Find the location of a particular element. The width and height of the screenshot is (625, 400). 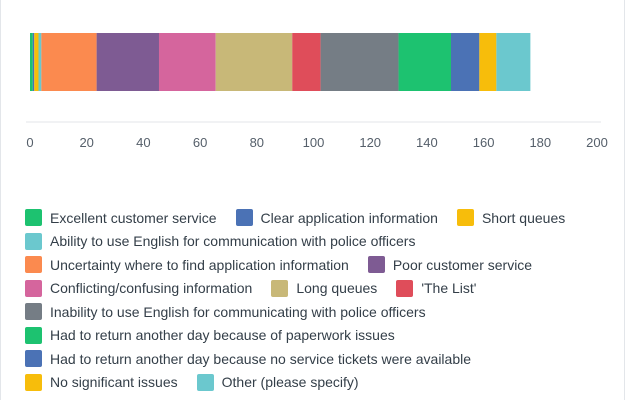

legend-item: 'The List' is located at coordinates (436, 288).